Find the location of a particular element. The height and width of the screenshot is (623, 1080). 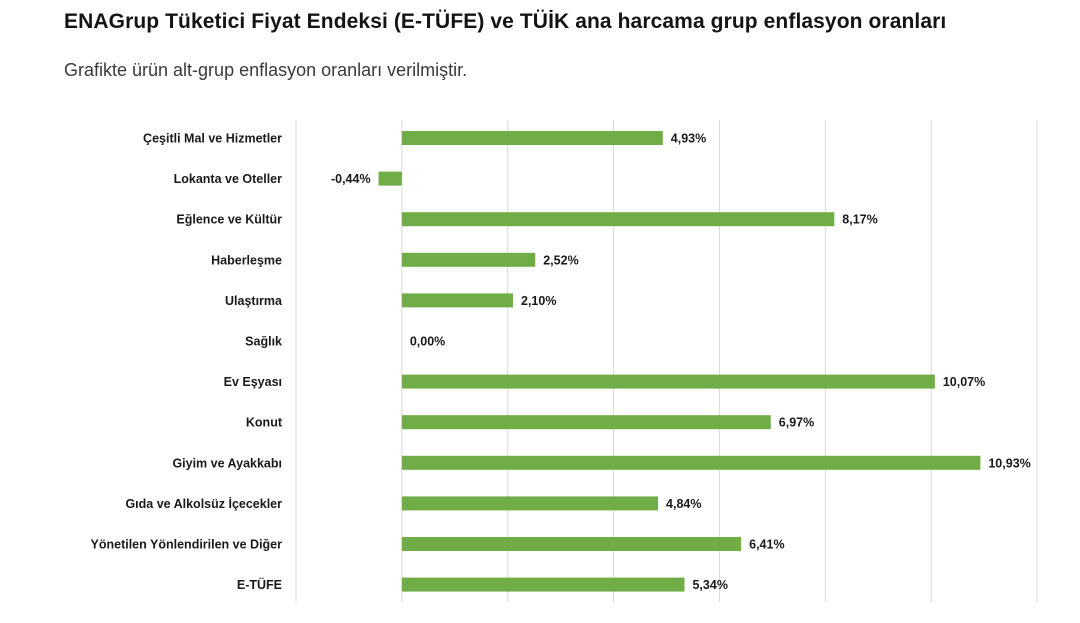

category-label: Ulaştırma is located at coordinates (254, 301).